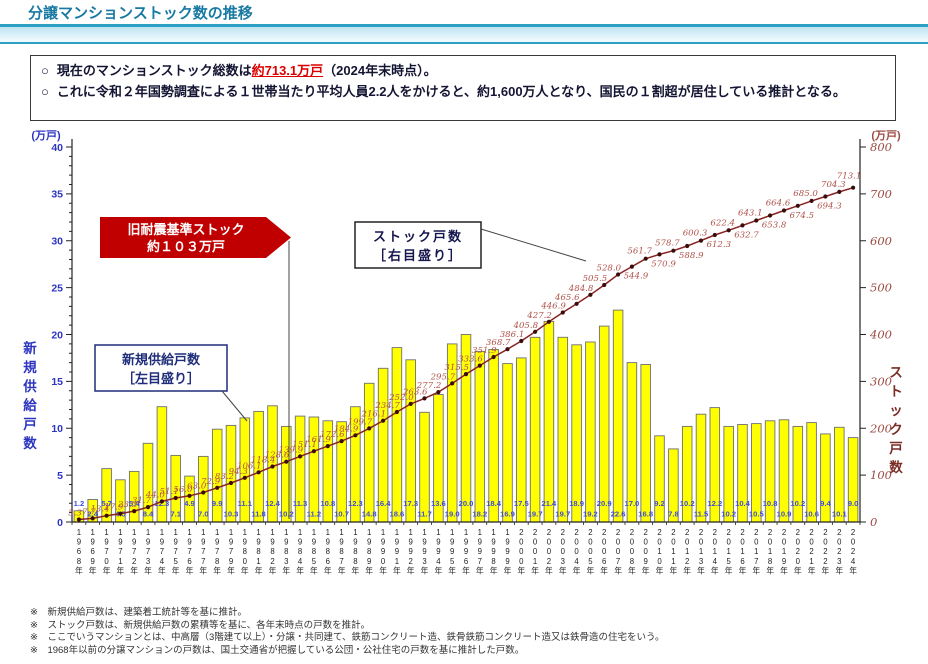  I want to click on stock-point-1978, so click(217, 487).